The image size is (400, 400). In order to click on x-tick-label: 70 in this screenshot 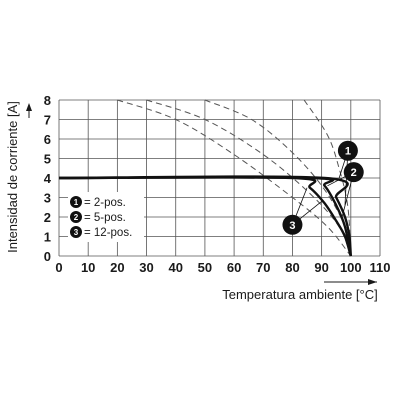, I will do `click(263, 267)`.